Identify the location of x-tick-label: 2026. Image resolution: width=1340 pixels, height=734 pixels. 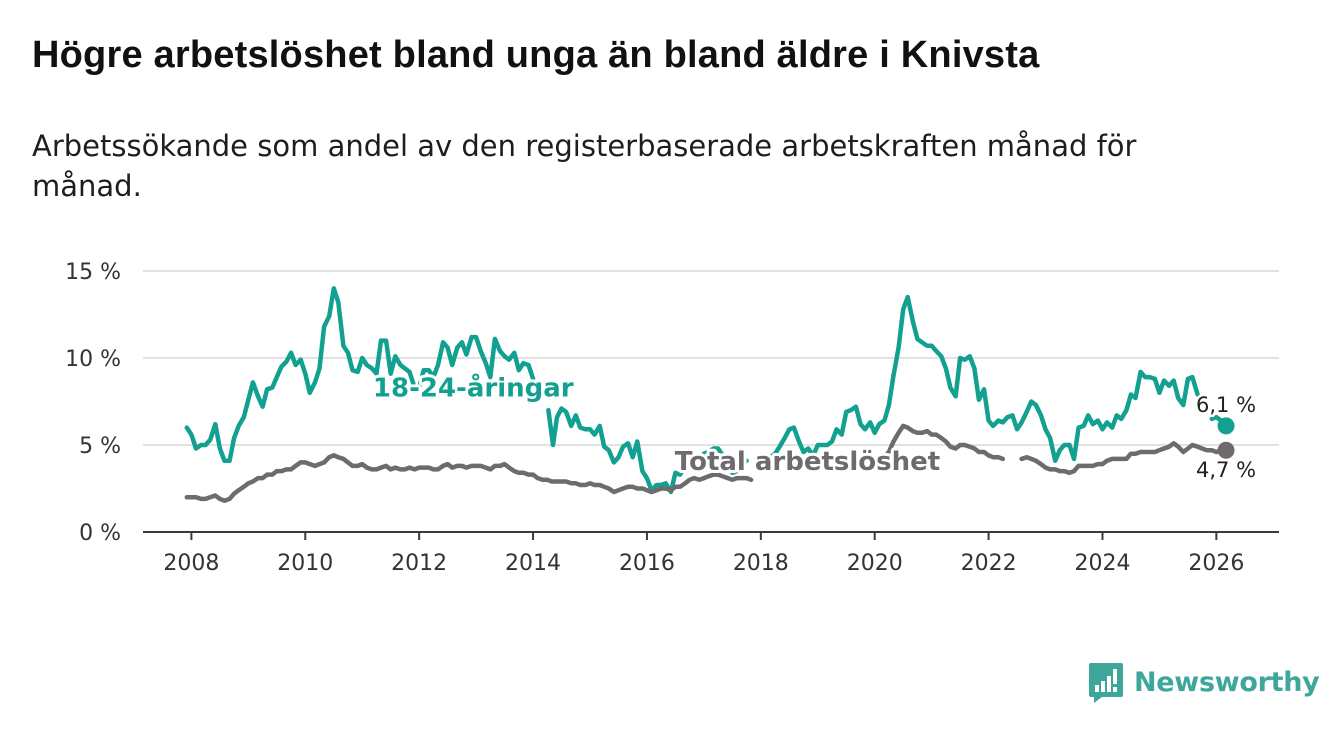
(1216, 563).